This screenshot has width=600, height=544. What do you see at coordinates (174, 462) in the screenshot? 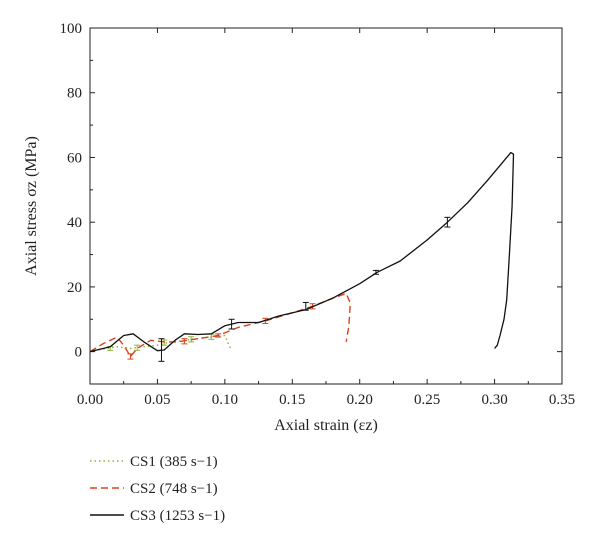
I see `legend-label-0: CS1 (385 s−1)` at bounding box center [174, 462].